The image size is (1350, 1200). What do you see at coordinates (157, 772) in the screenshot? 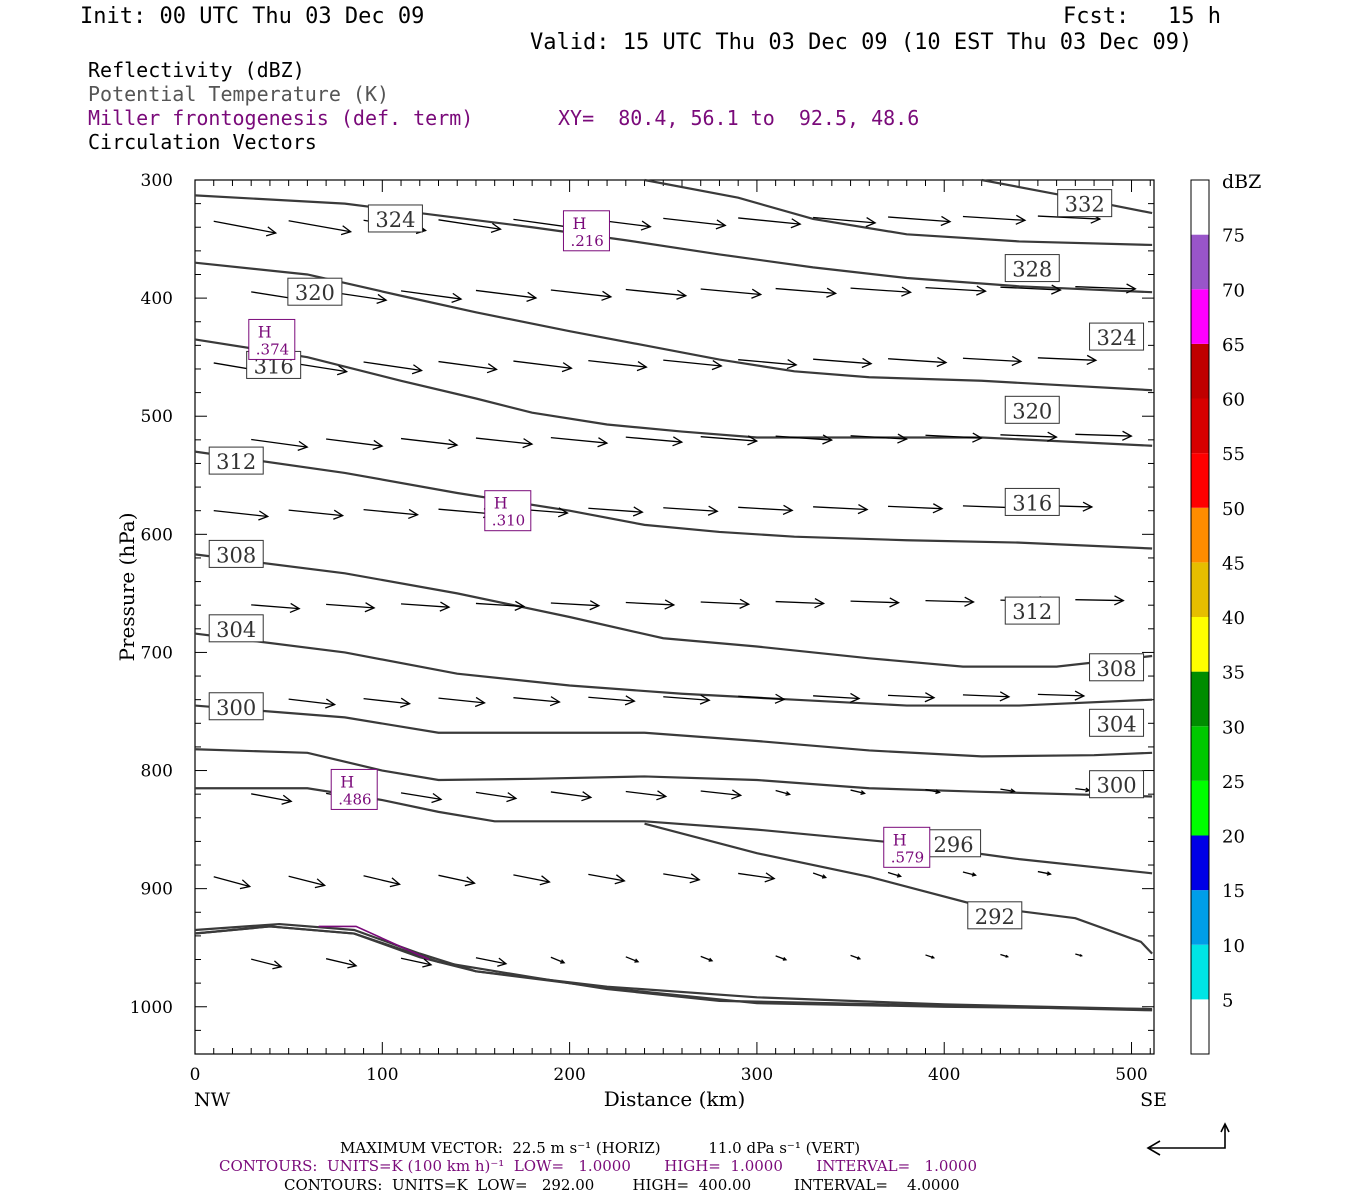
I see `y-tick-label: 800` at bounding box center [157, 772].